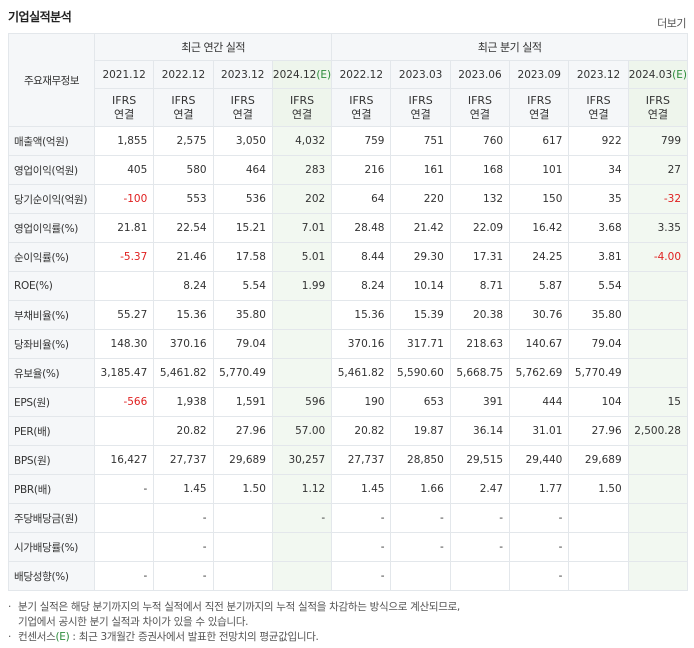 The width and height of the screenshot is (694, 648). I want to click on table-cell: 29.30, so click(420, 257).